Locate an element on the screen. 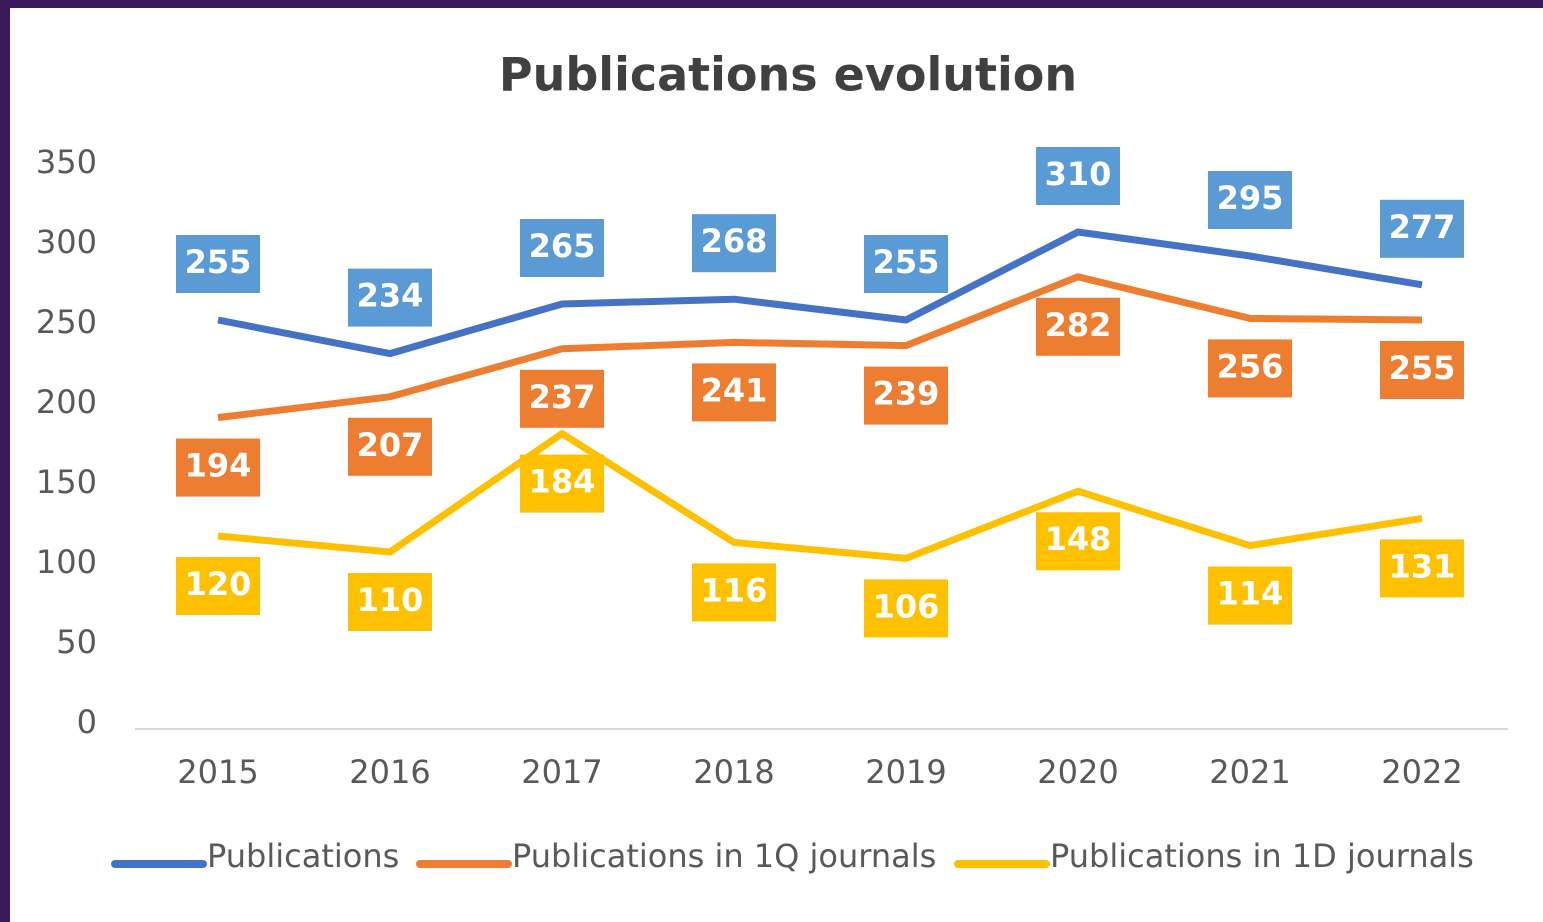  y-tick-label: 350 is located at coordinates (66, 162).